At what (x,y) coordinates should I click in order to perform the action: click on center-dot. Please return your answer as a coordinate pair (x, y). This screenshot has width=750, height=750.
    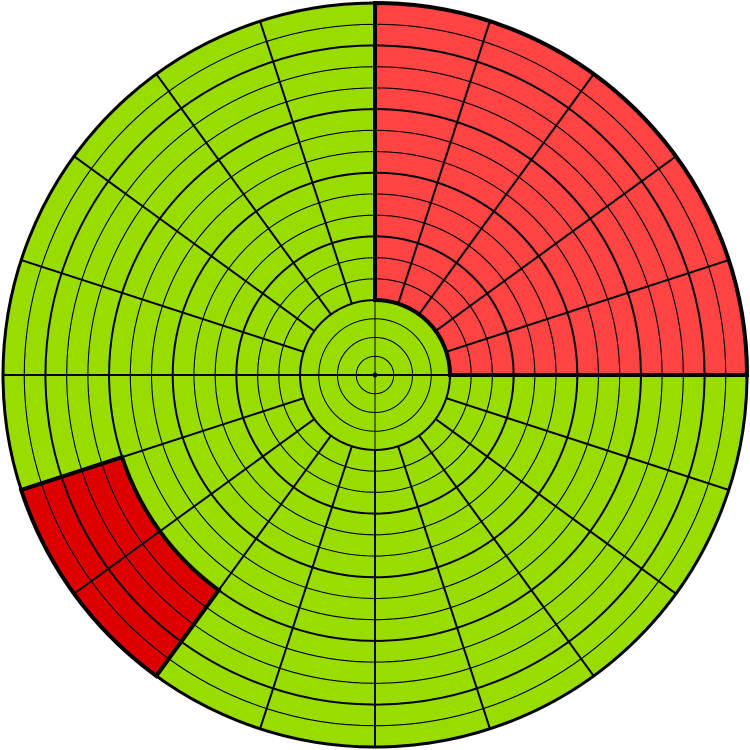
    Looking at the image, I should click on (375, 375).